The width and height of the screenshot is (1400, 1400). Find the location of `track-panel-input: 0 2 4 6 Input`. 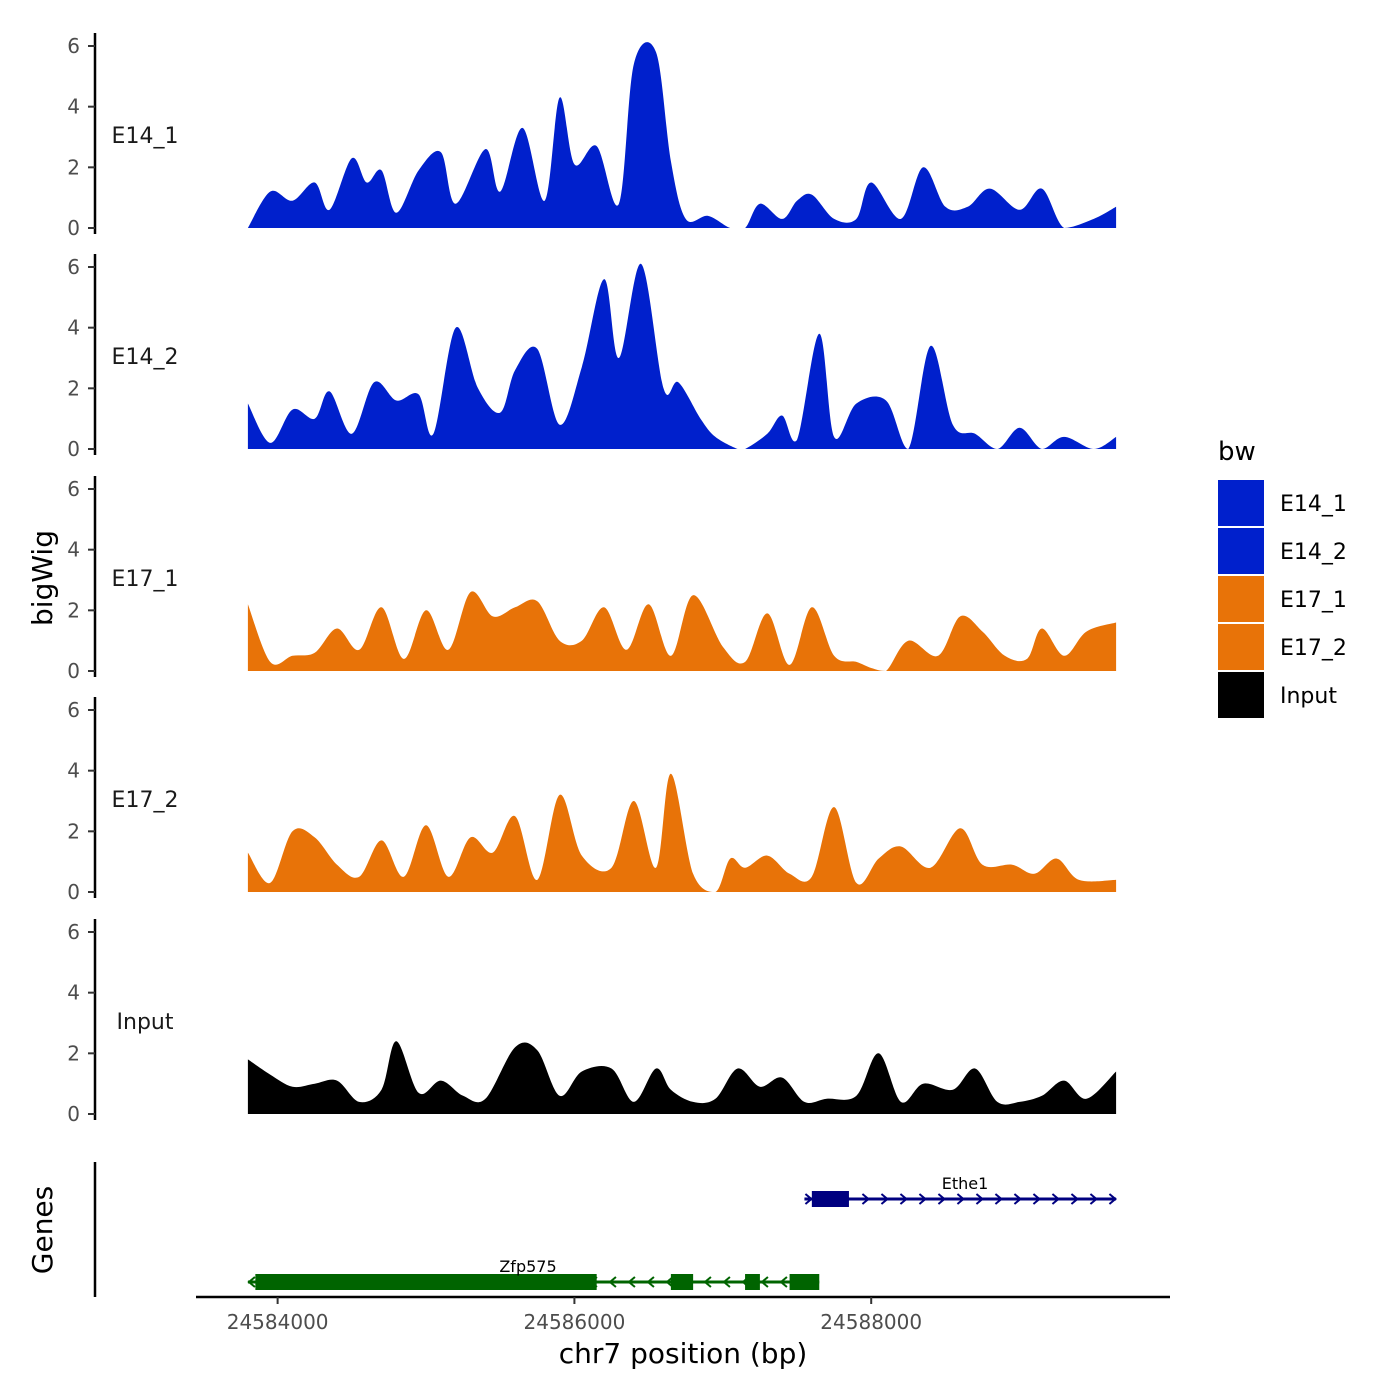

track-panel-input: 0 2 4 6 Input is located at coordinates (592, 1022).